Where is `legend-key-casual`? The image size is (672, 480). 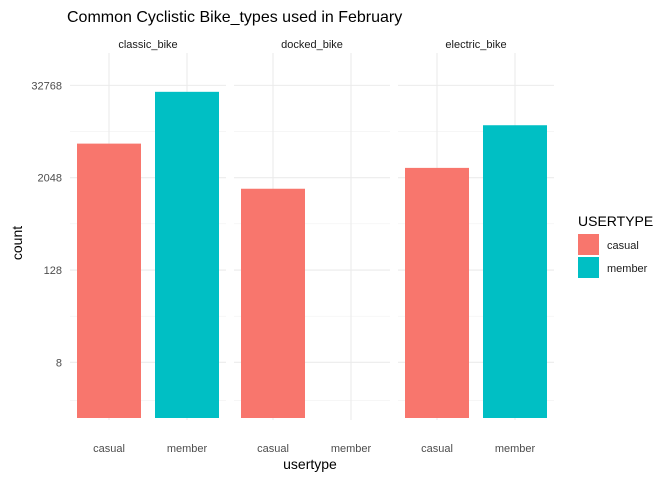 legend-key-casual is located at coordinates (588, 244).